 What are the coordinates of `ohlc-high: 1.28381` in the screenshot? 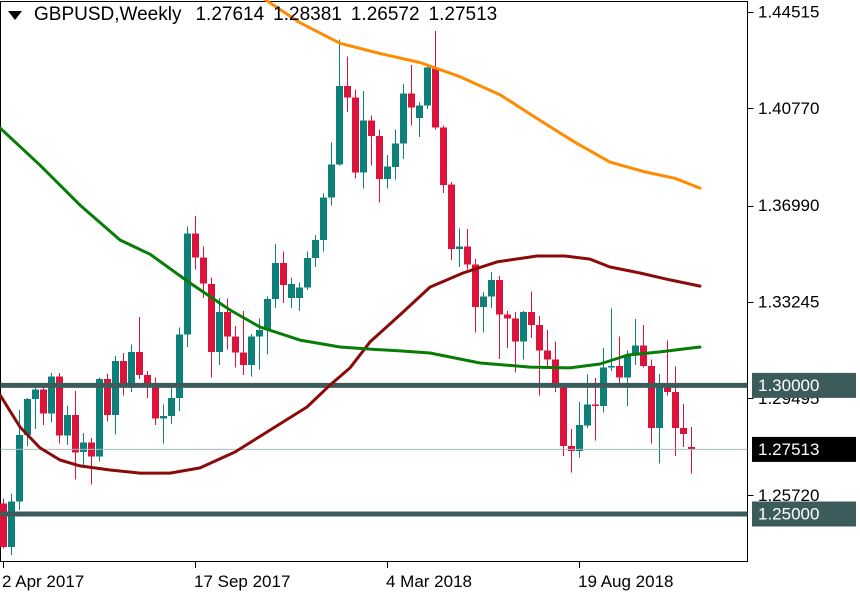 It's located at (307, 14).